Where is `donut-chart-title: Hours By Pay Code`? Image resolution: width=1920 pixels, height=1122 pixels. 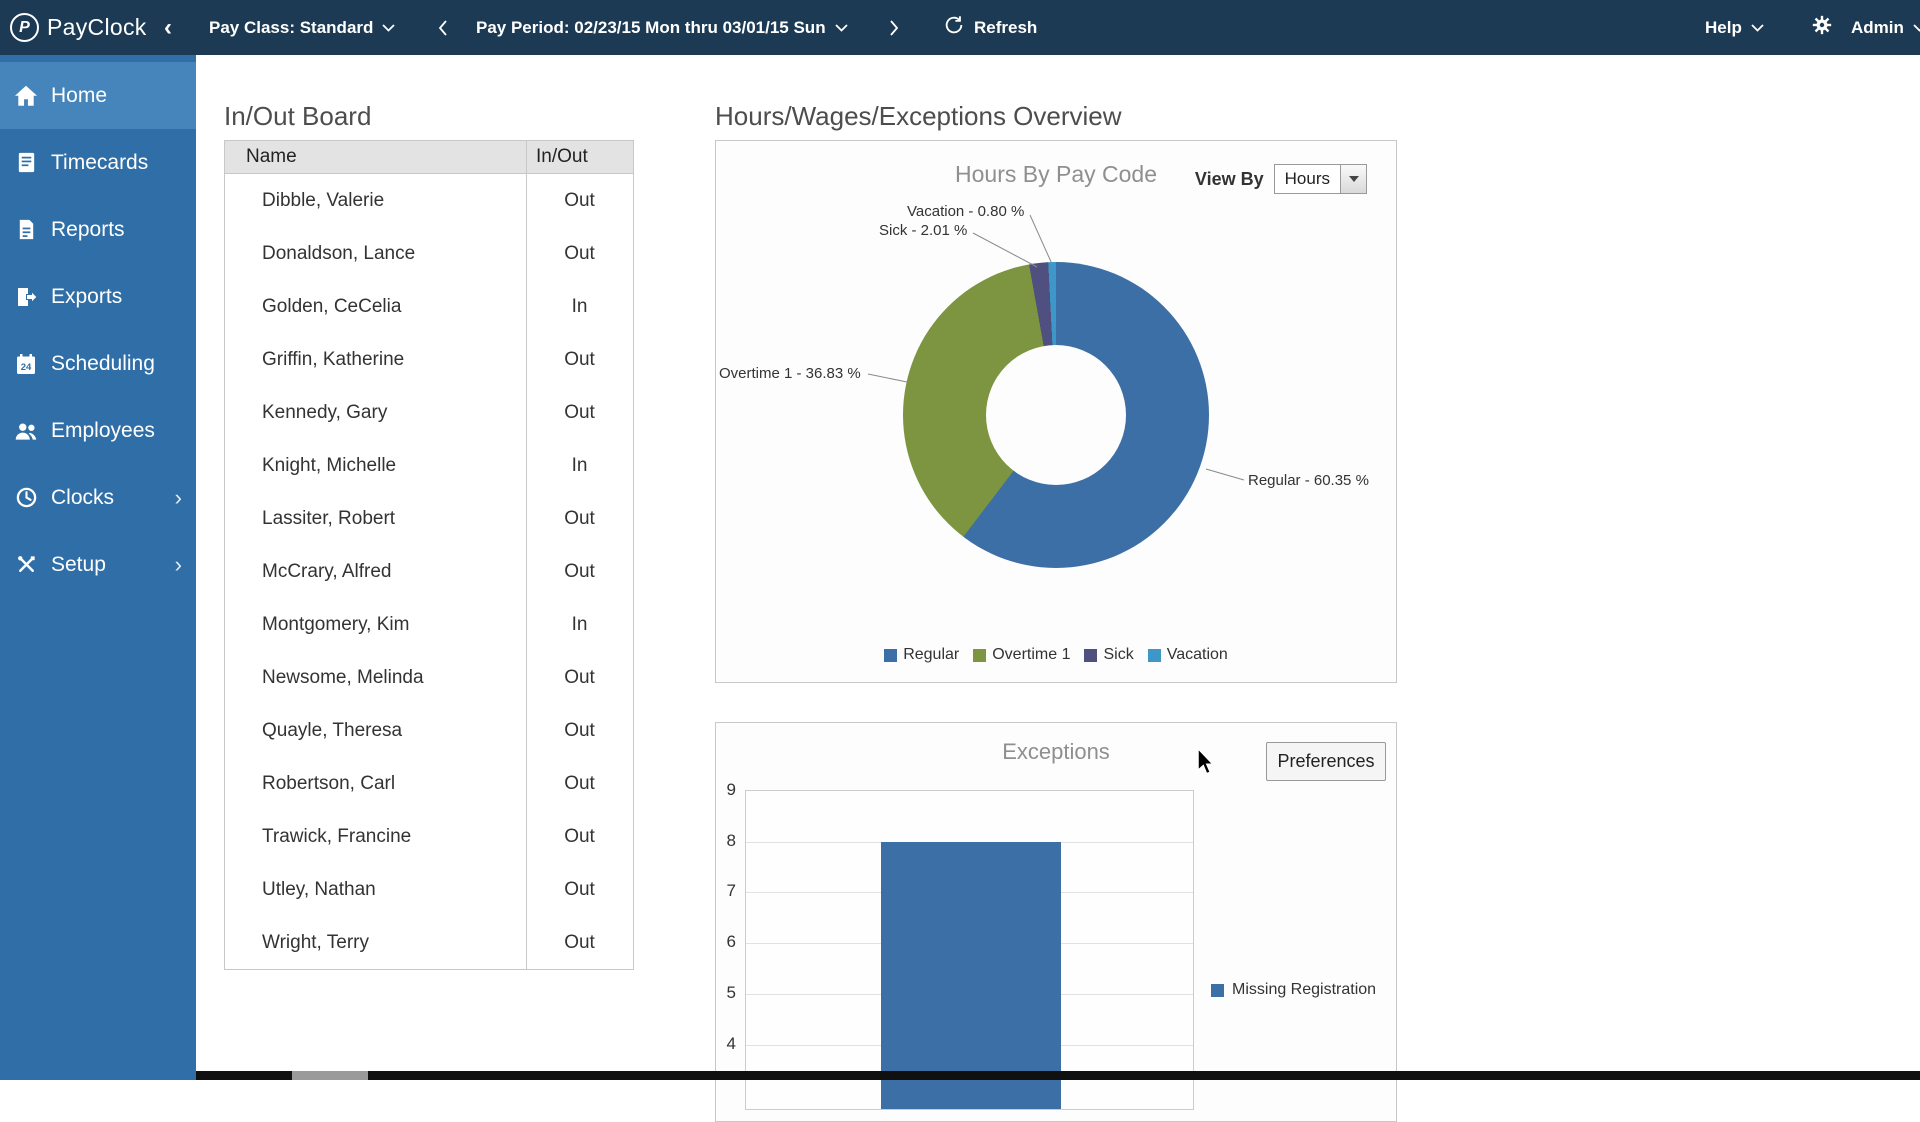 donut-chart-title: Hours By Pay Code is located at coordinates (1056, 174).